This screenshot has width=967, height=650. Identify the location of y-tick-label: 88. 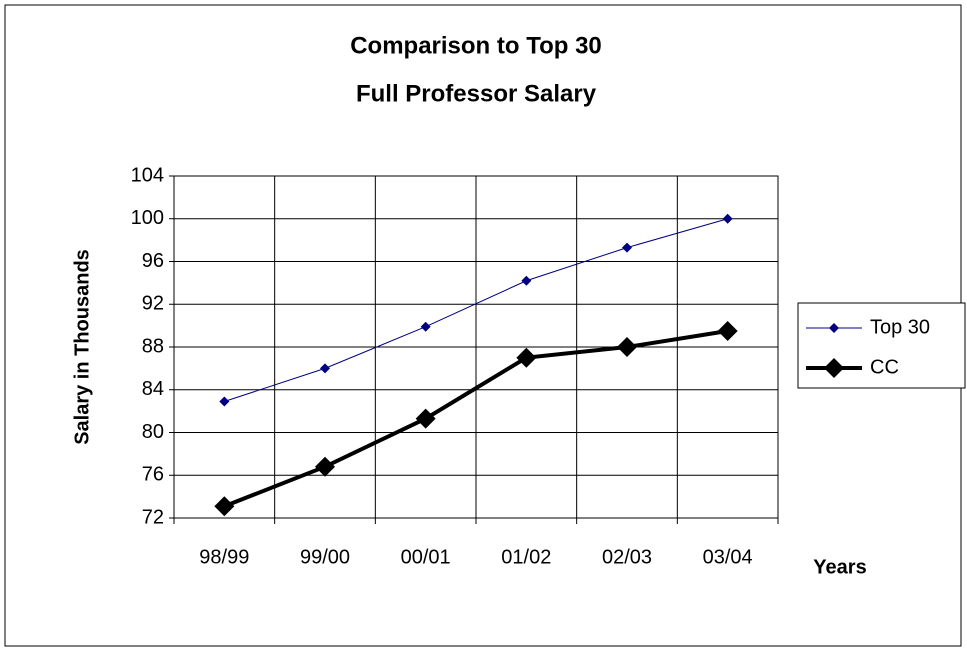
(153, 346).